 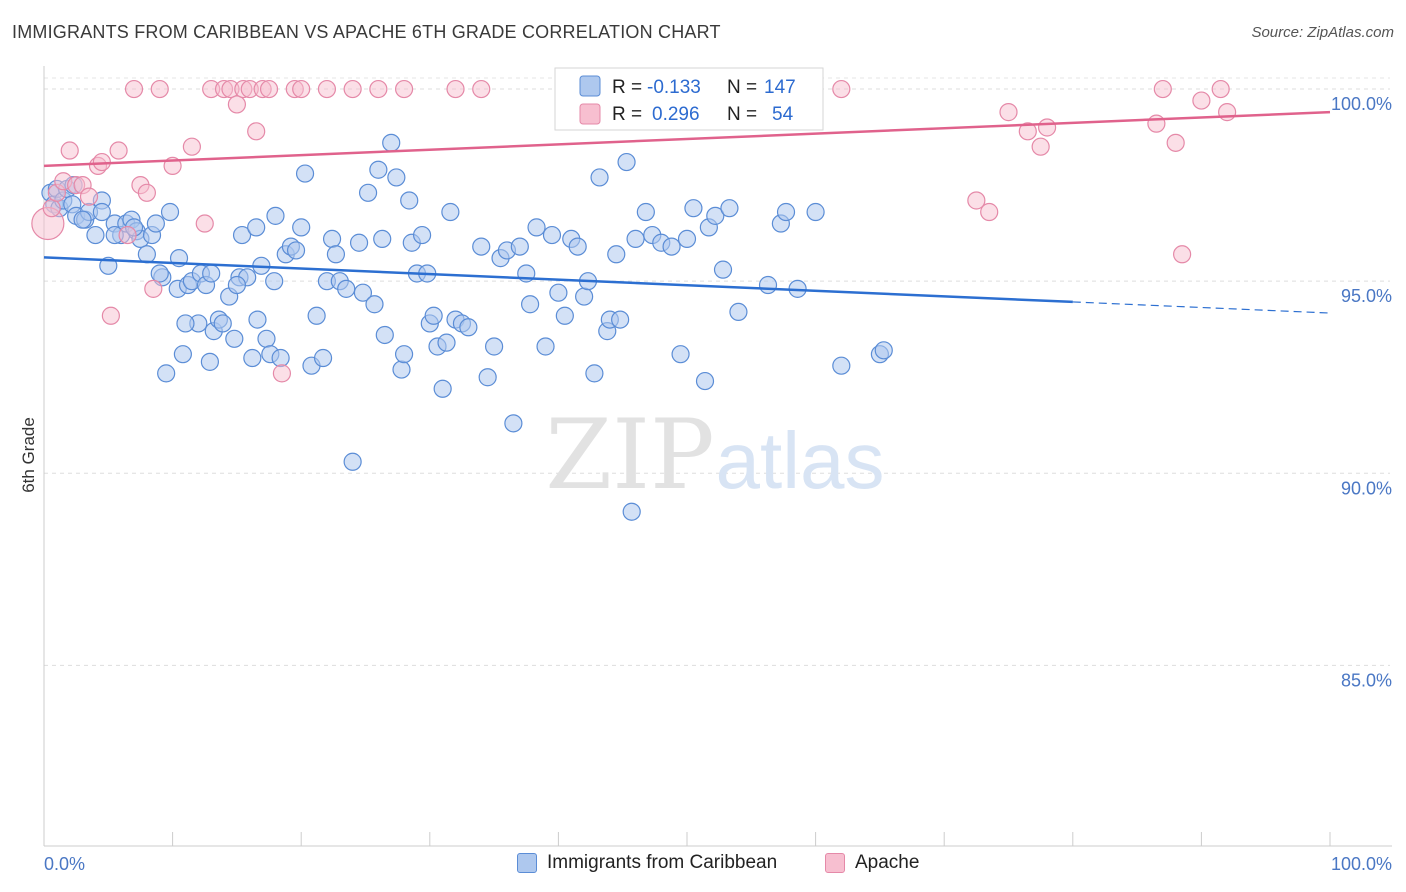 What do you see at coordinates (1361, 392) in the screenshot?
I see `y-tick-labels: 85.0% 90.0% 95.0% 100.0%` at bounding box center [1361, 392].